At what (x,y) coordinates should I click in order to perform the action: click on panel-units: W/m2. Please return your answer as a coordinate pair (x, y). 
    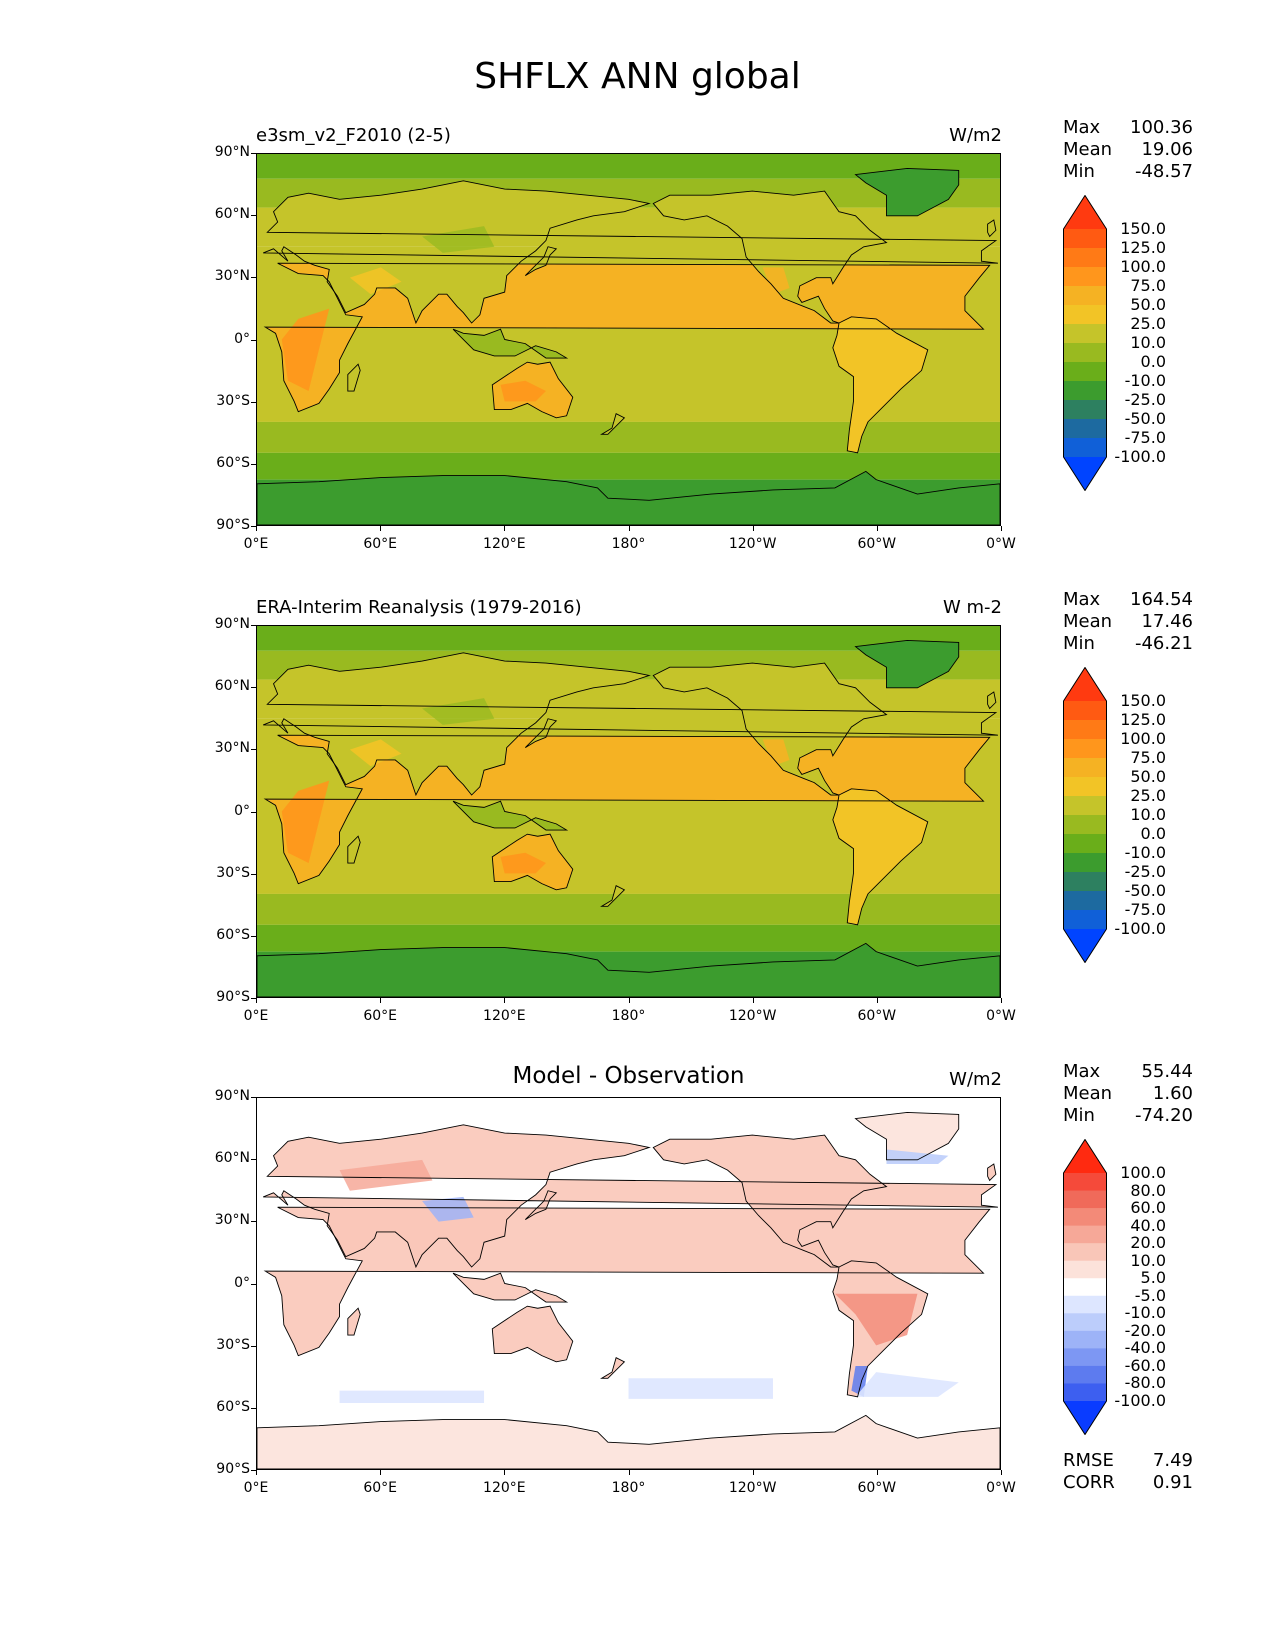
    Looking at the image, I should click on (975, 135).